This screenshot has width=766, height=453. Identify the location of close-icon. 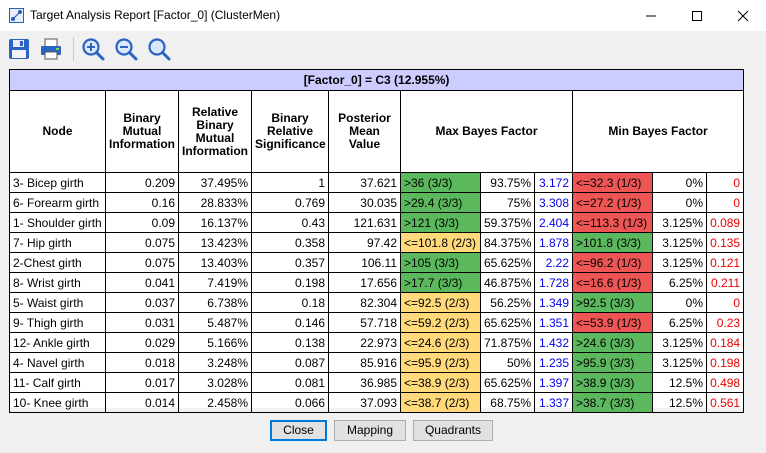
(743, 16).